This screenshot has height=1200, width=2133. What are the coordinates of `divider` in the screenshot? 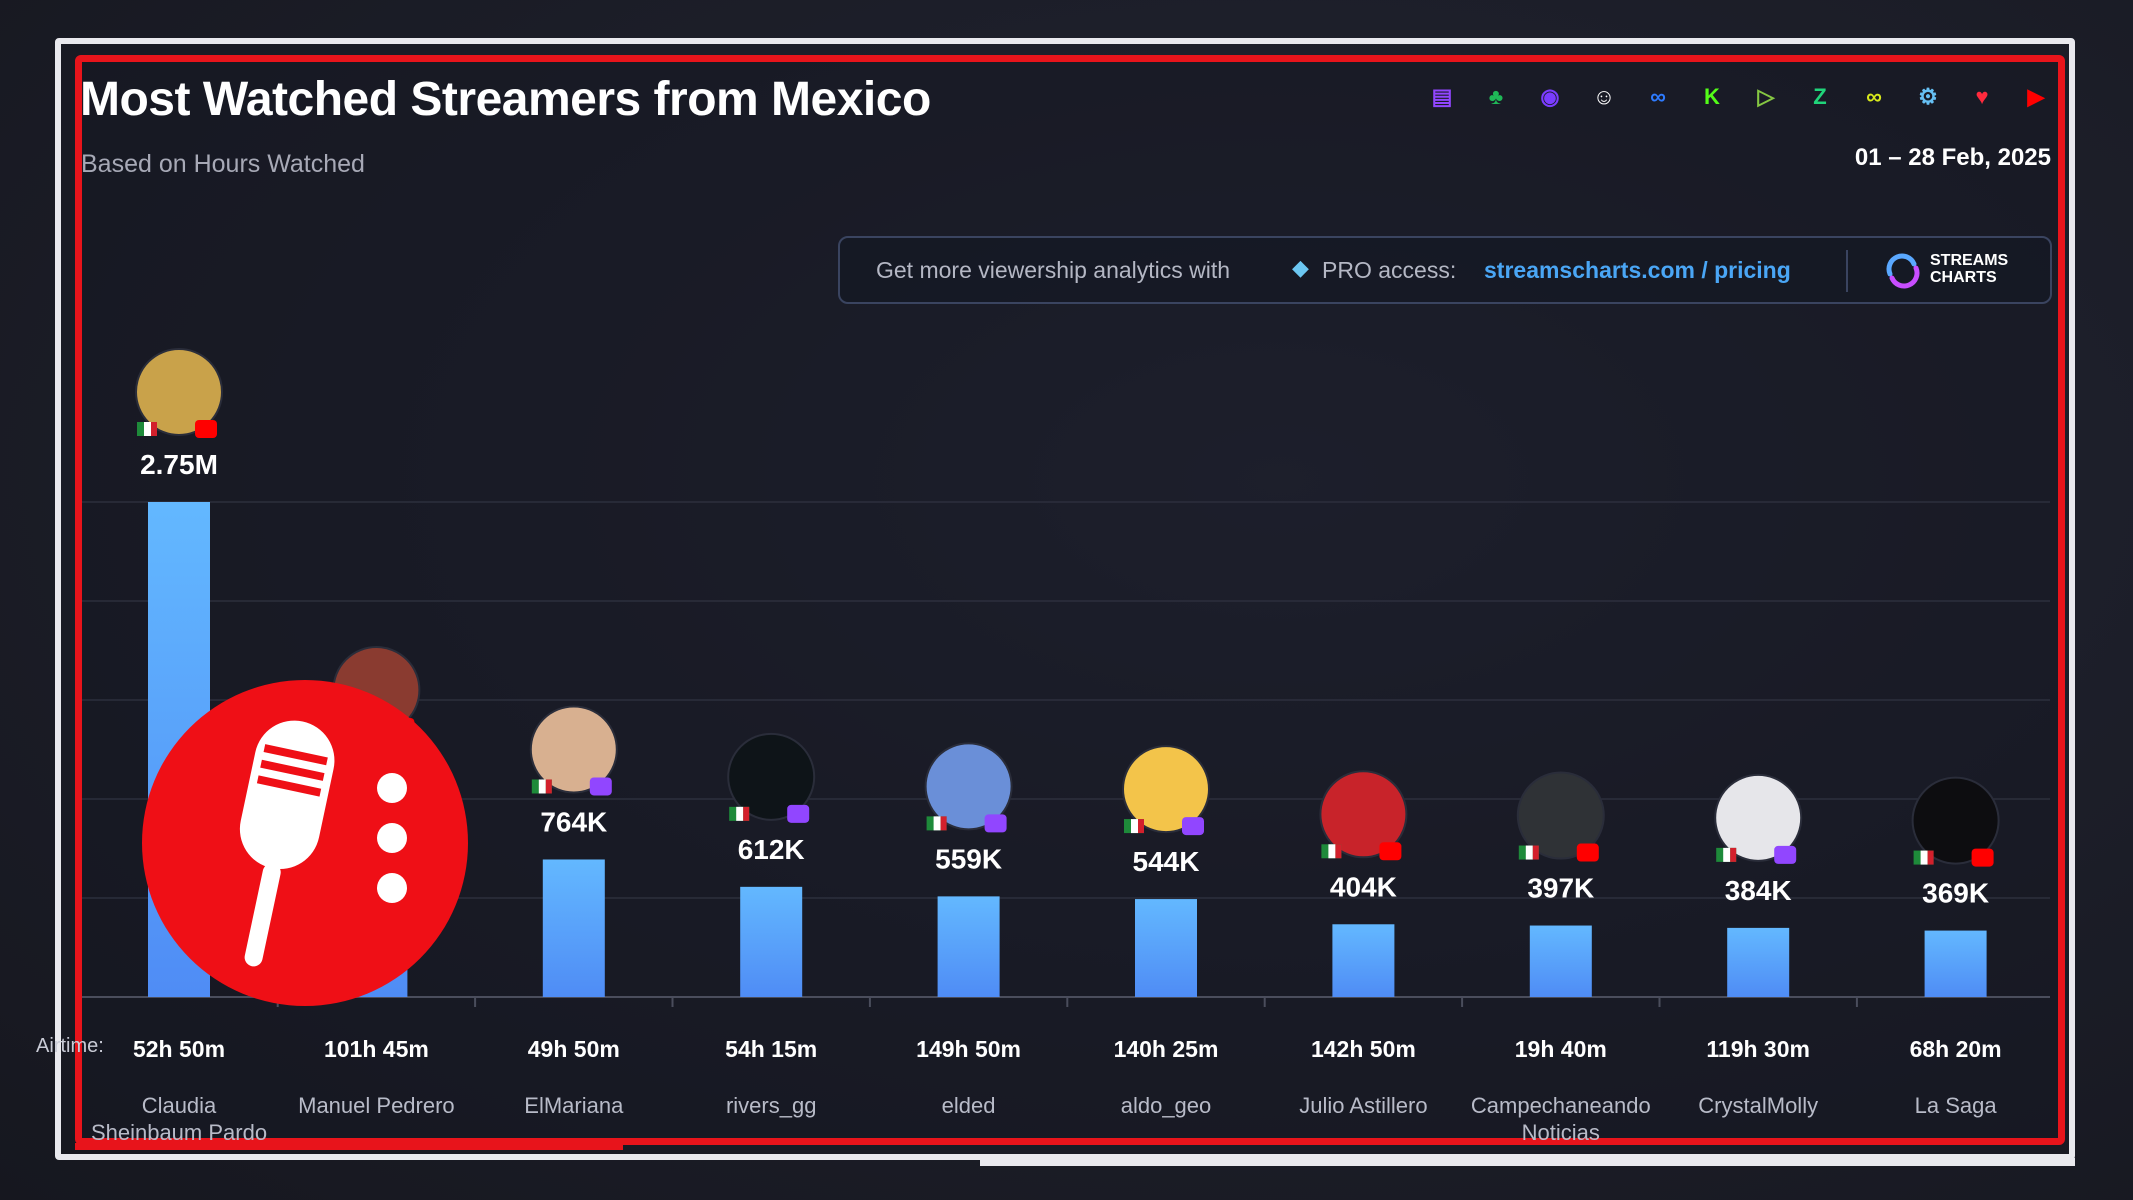 It's located at (1847, 271).